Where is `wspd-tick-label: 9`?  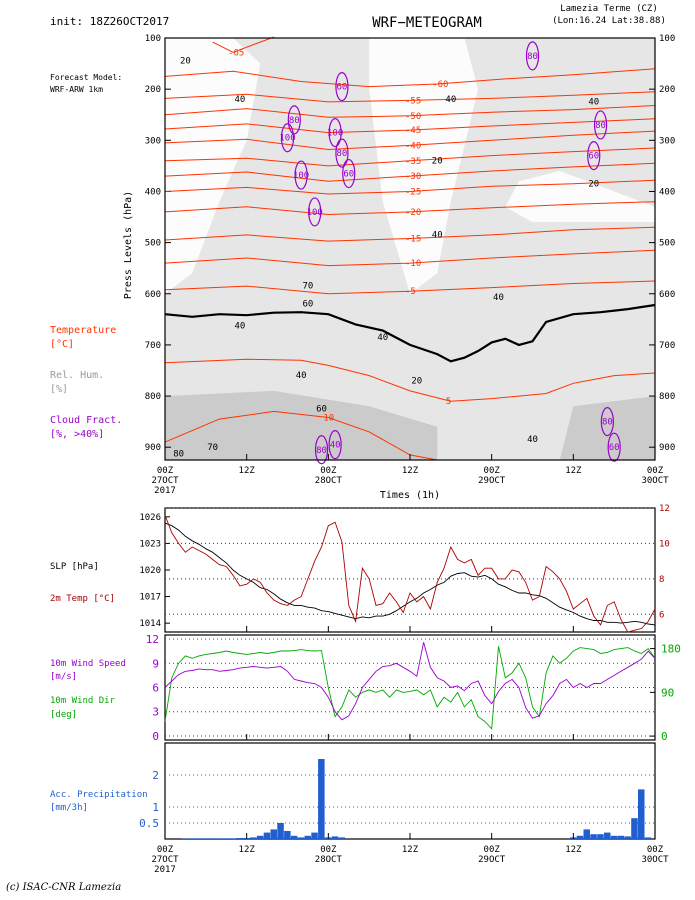 wspd-tick-label: 9 is located at coordinates (155, 663).